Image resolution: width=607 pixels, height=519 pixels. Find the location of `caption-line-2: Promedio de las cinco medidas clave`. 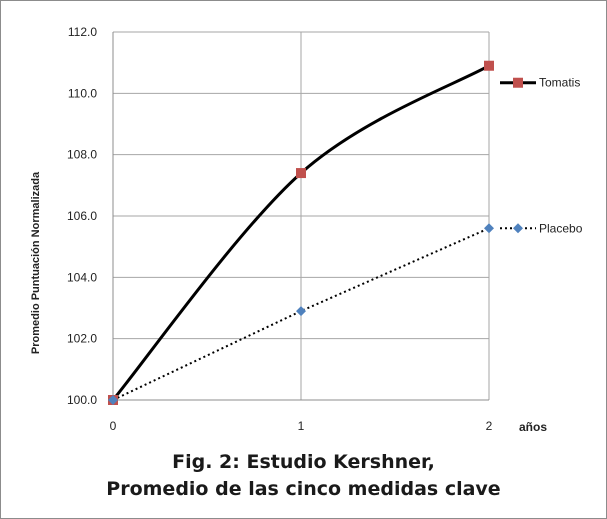

caption-line-2: Promedio de las cinco medidas clave is located at coordinates (303, 489).